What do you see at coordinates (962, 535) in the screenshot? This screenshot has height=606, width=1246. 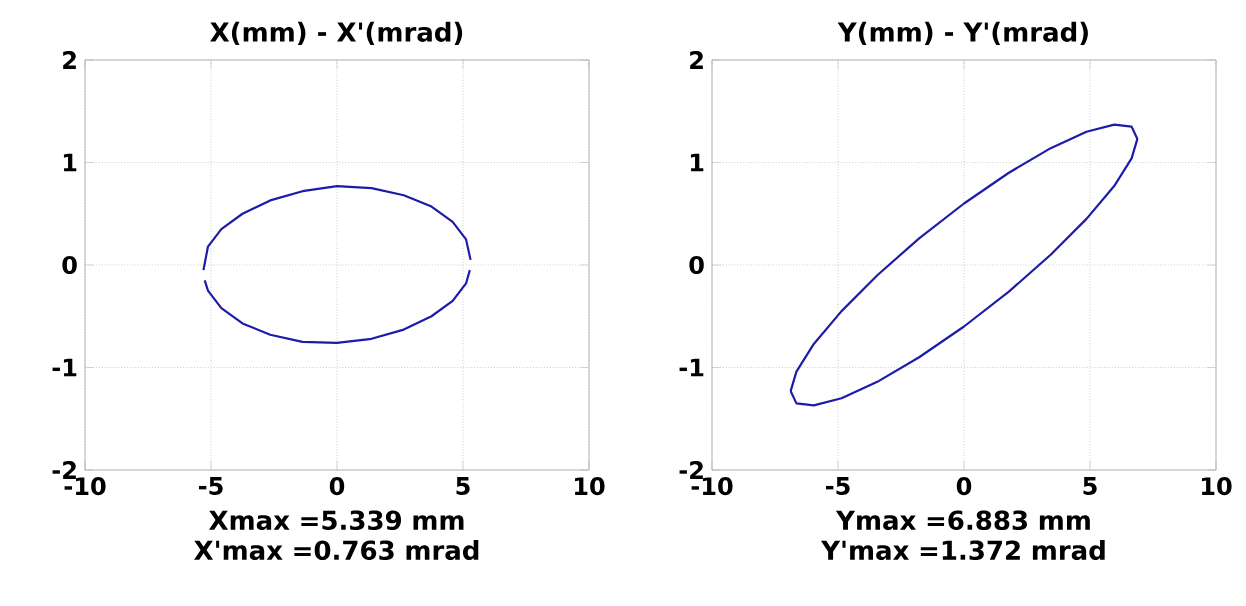 I see `text: Ymax =6.883 mm Y'max =1.372 mrad` at bounding box center [962, 535].